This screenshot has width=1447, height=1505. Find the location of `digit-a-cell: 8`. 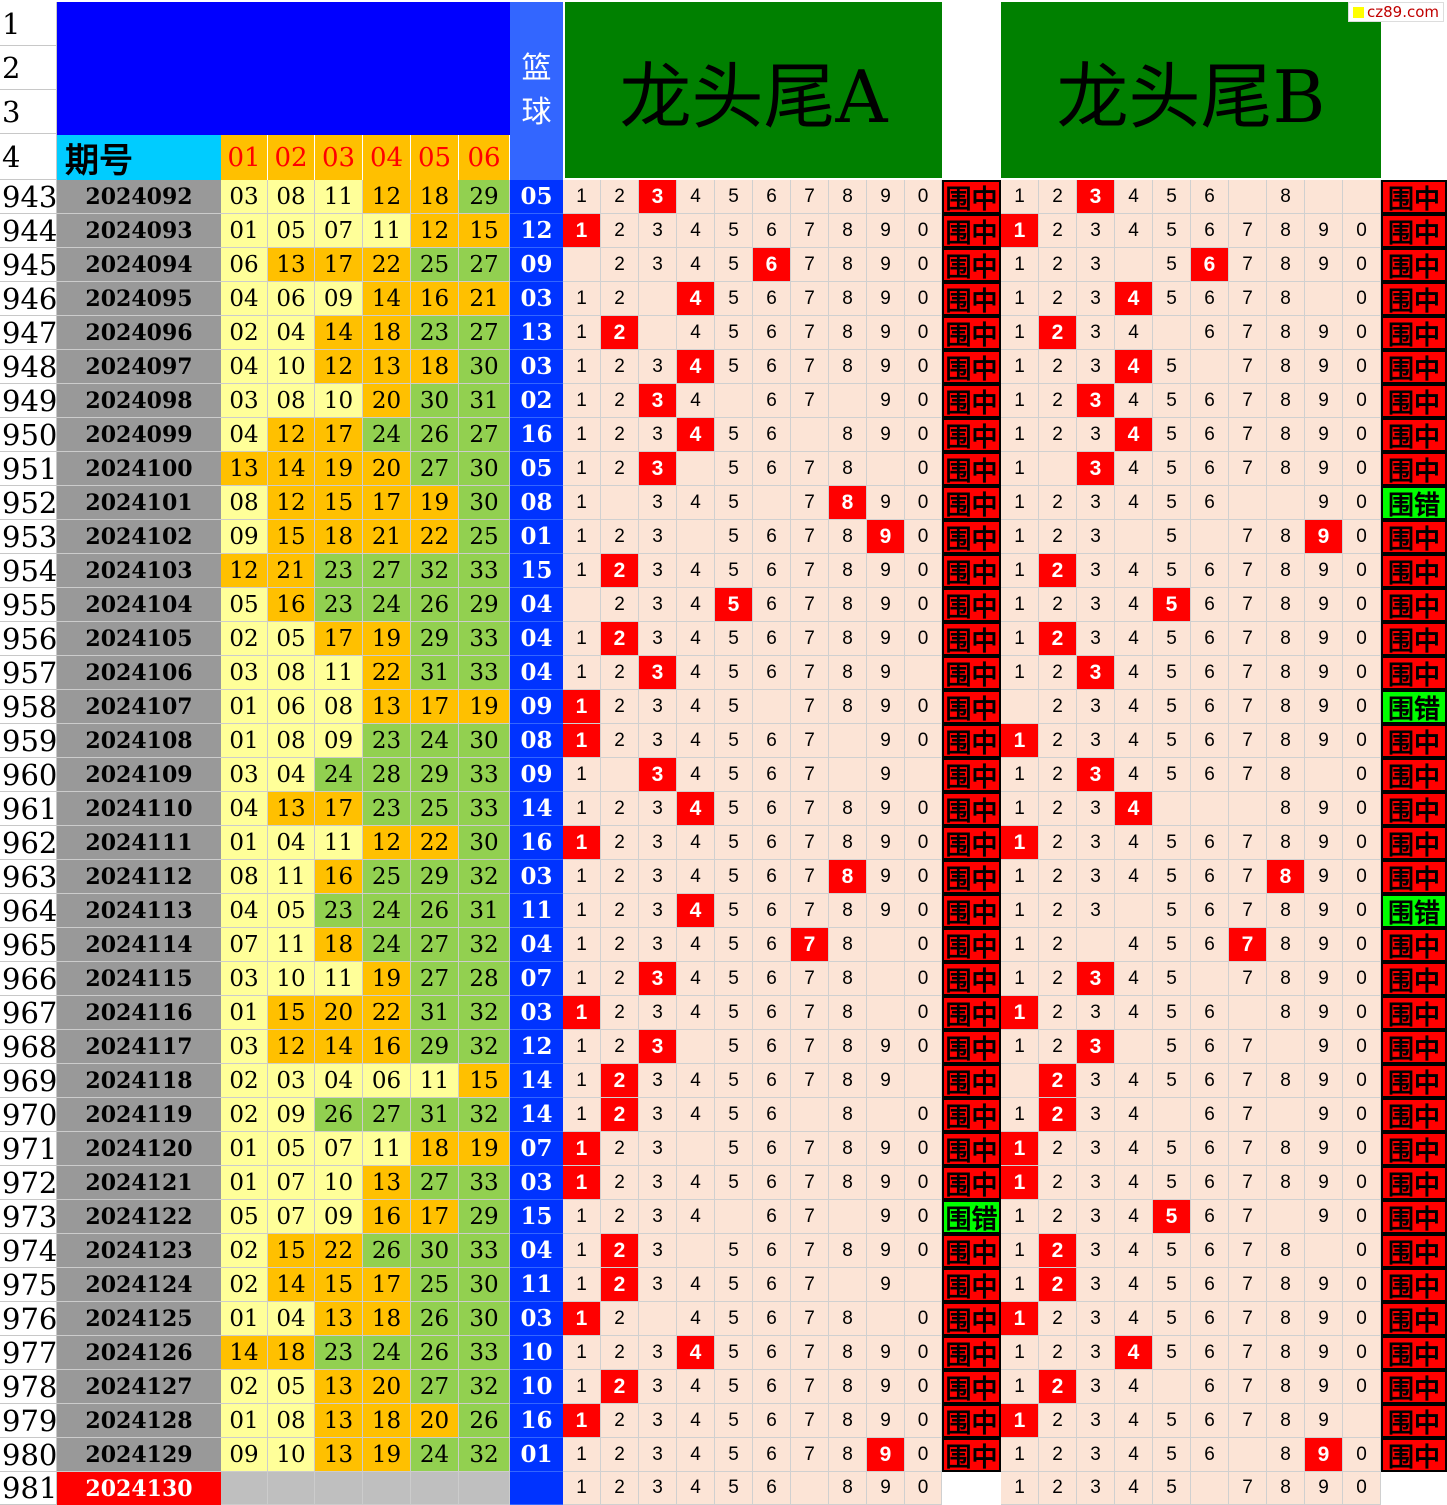

digit-a-cell: 8 is located at coordinates (848, 1319).